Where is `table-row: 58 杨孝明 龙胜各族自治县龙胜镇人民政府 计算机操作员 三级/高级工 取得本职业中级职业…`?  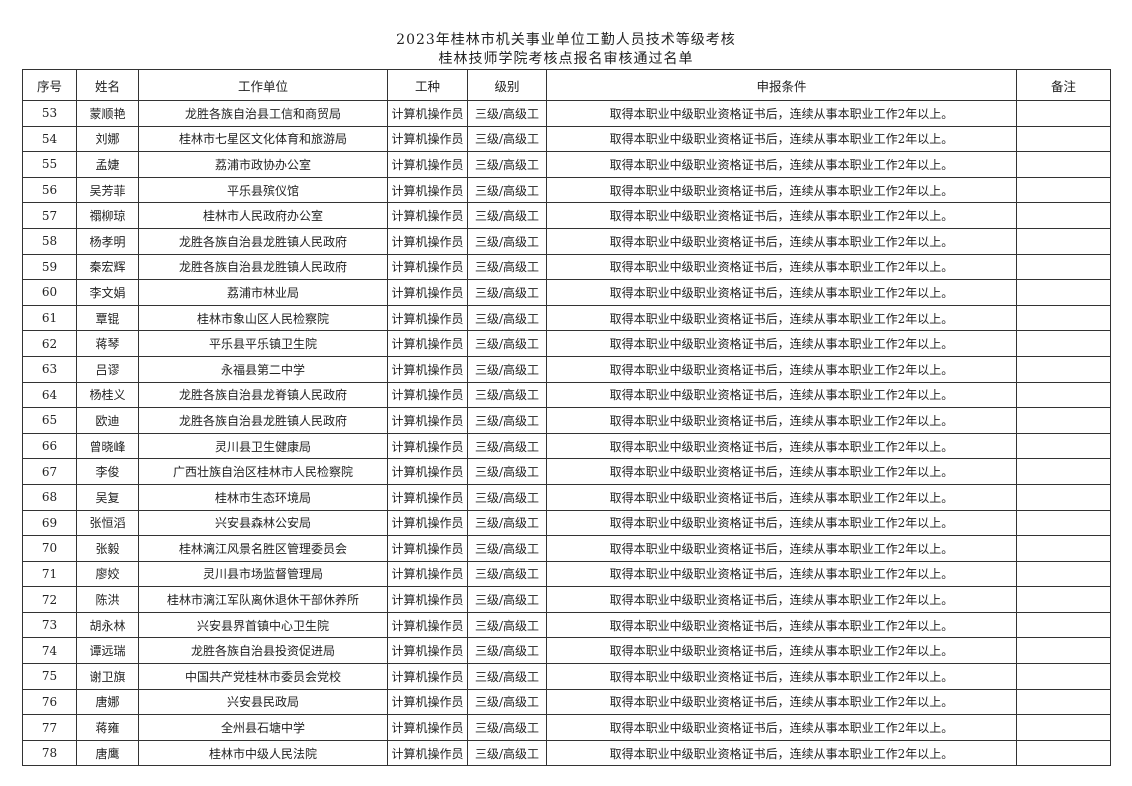
table-row: 58 杨孝明 龙胜各族自治县龙胜镇人民政府 计算机操作员 三级/高级工 取得本职业中级职业… is located at coordinates (566, 241).